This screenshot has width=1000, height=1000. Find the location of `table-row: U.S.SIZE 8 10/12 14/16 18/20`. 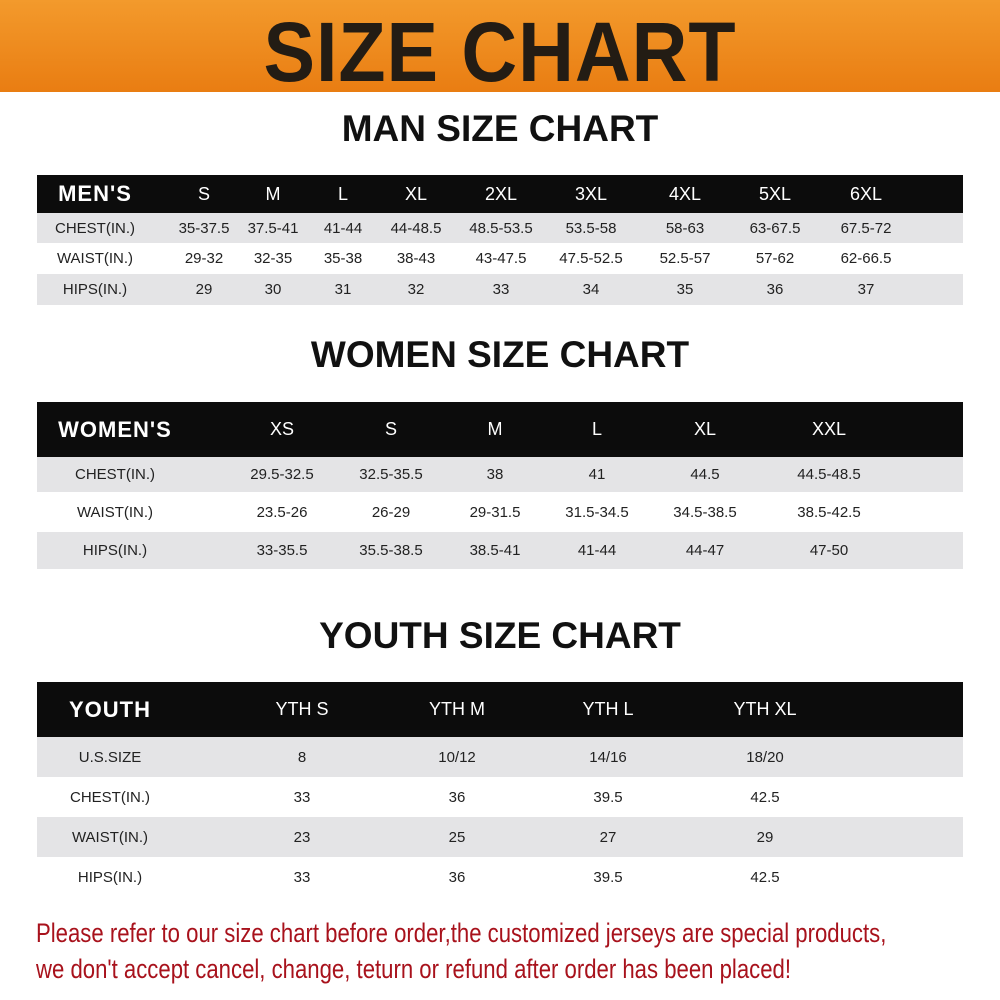

table-row: U.S.SIZE 8 10/12 14/16 18/20 is located at coordinates (500, 757).